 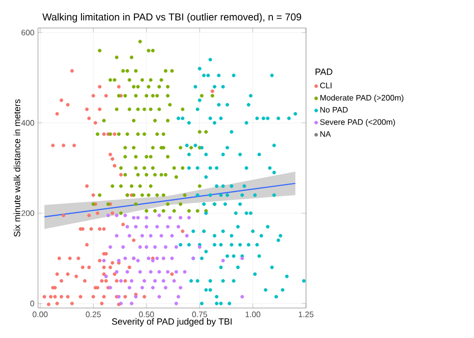 What do you see at coordinates (172, 17) in the screenshot?
I see `chart-title: Walking limitation in PAD vs TBI (outlier removed), n = 709` at bounding box center [172, 17].